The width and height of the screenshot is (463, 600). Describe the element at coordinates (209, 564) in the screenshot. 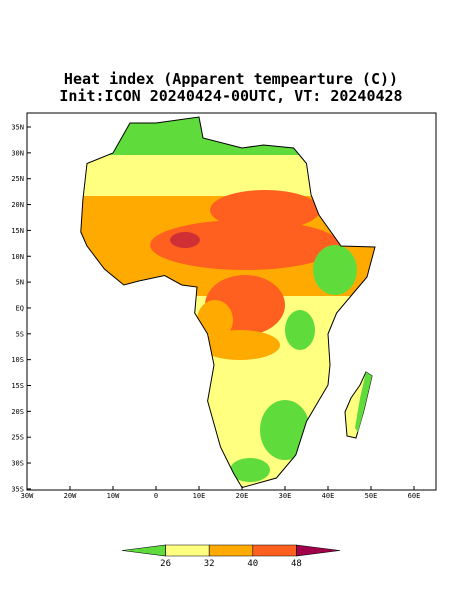

I see `colorbar-label: 32` at that location.